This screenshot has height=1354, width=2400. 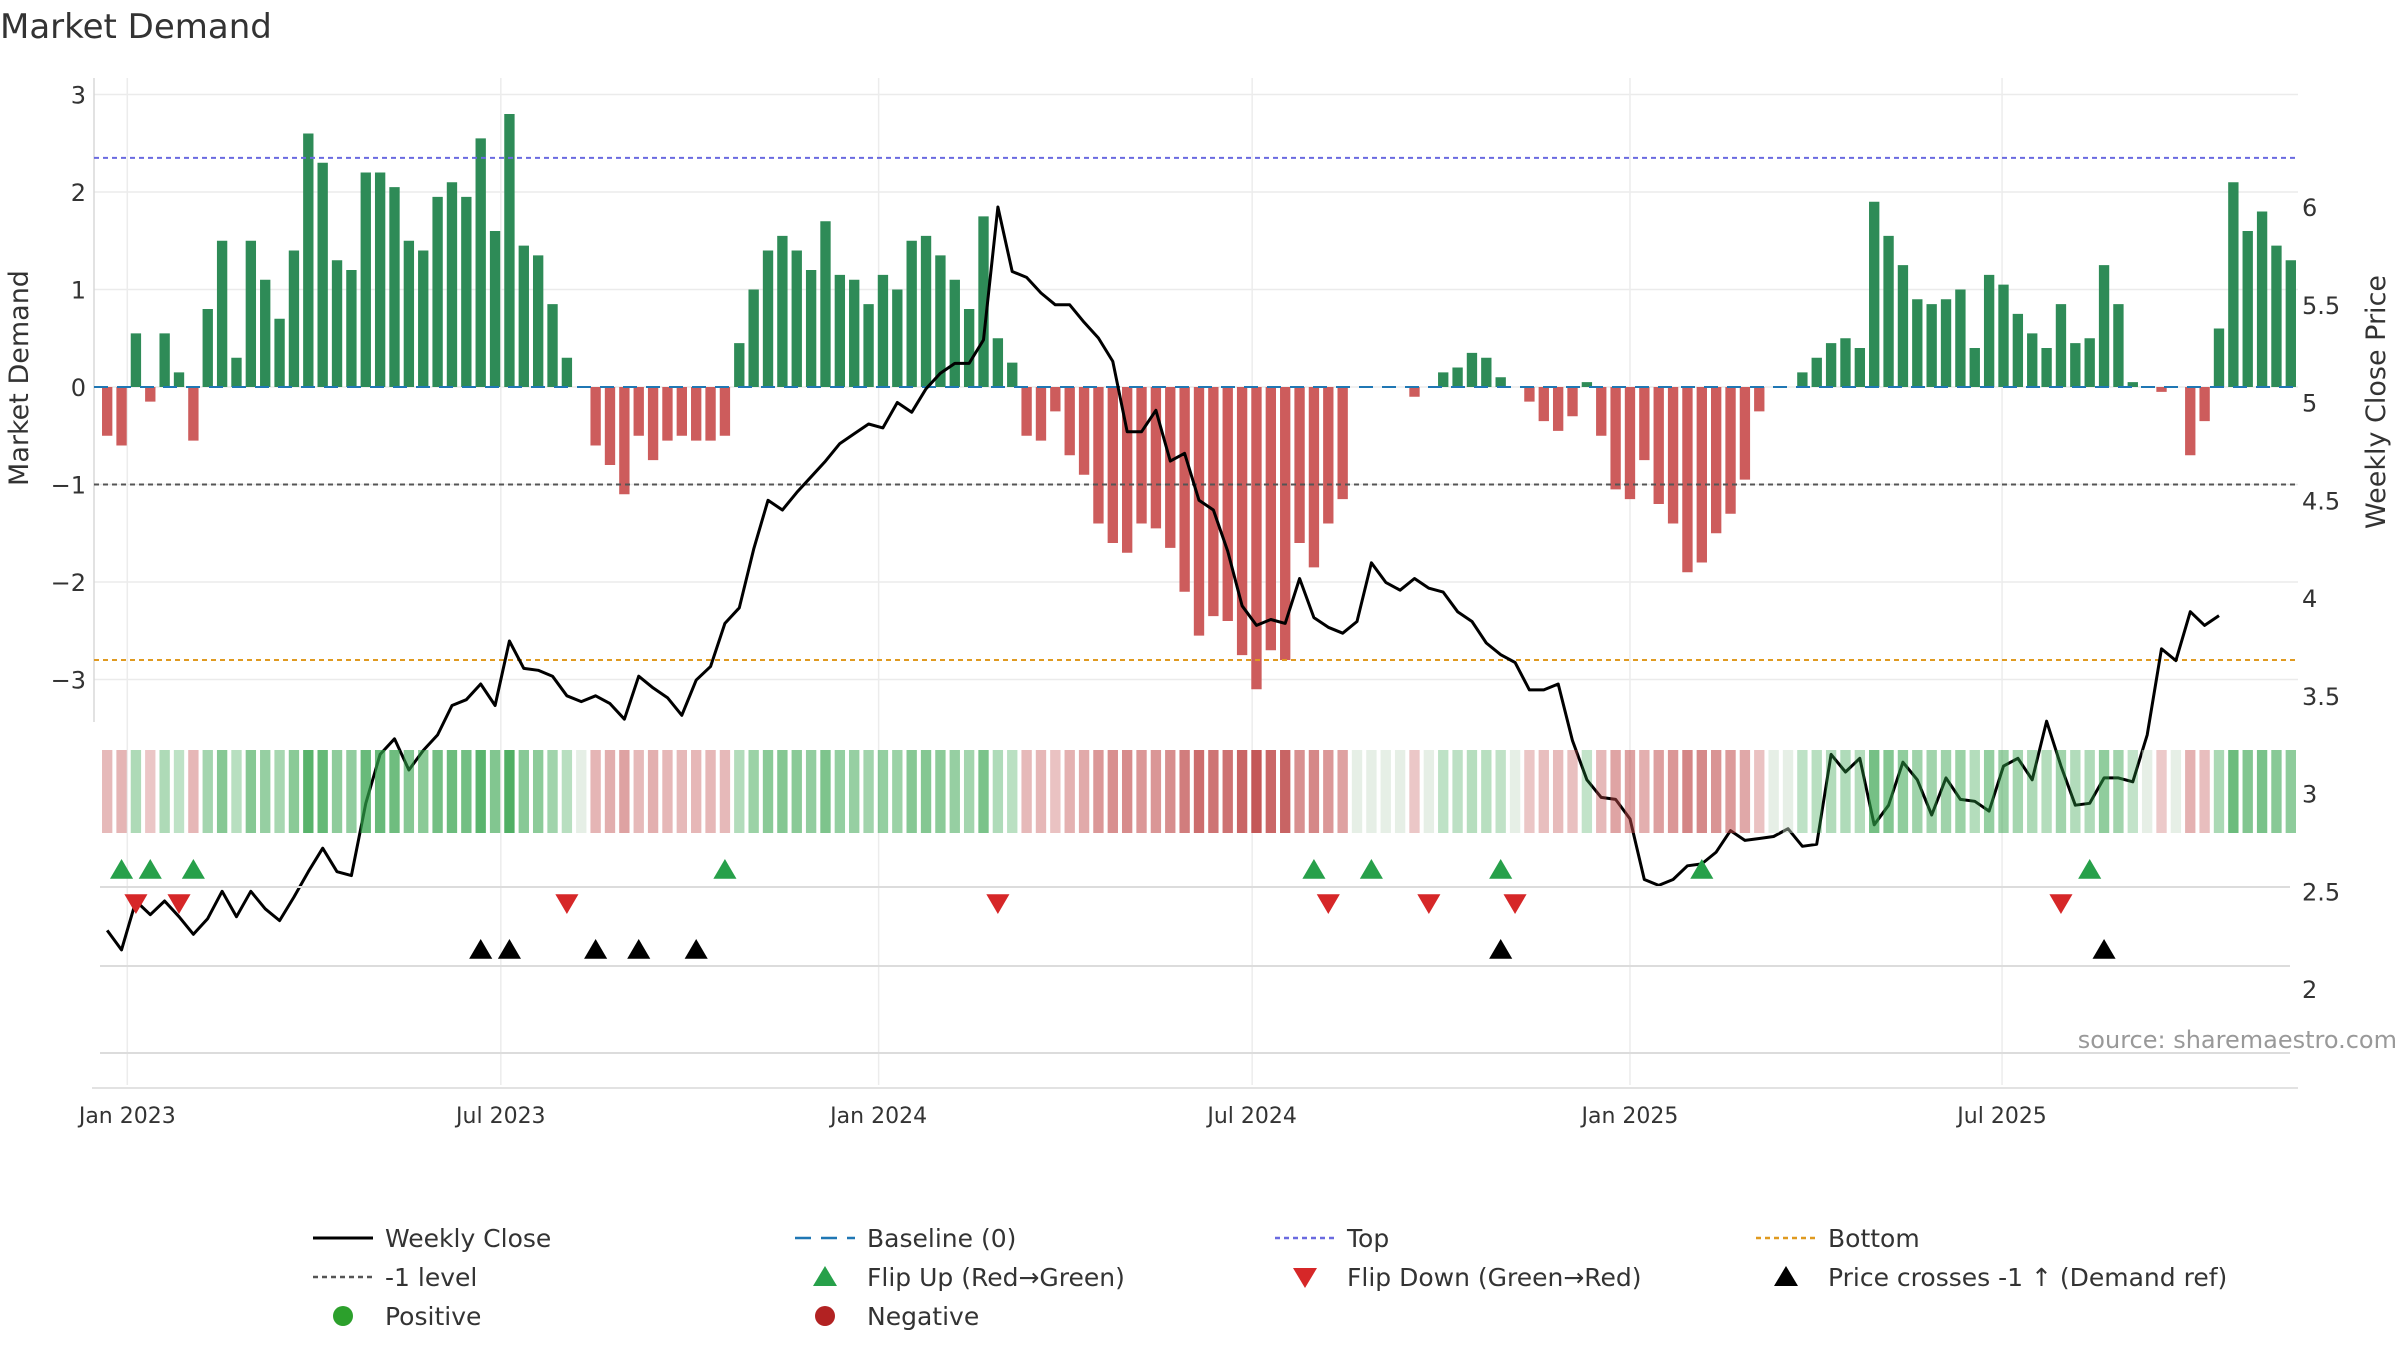 I want to click on legend-top-label: Top, so click(x=1367, y=1238).